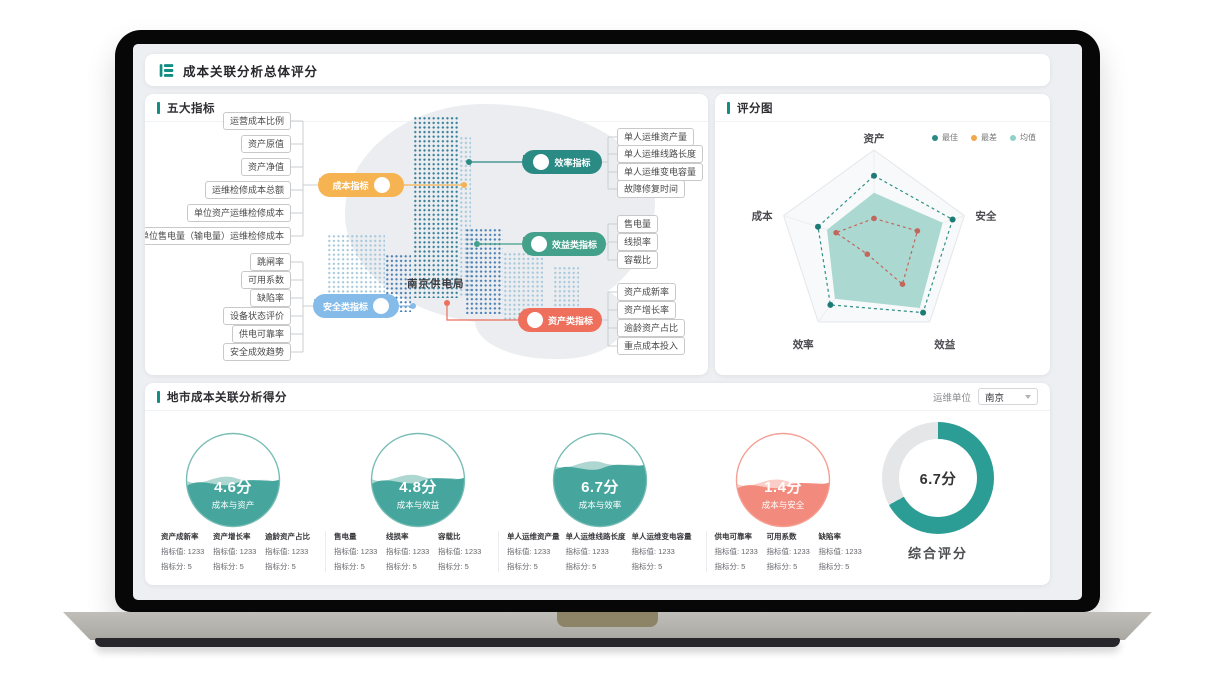  Describe the element at coordinates (361, 185) in the screenshot. I see `mindmap-node-1: 成本指标` at that location.